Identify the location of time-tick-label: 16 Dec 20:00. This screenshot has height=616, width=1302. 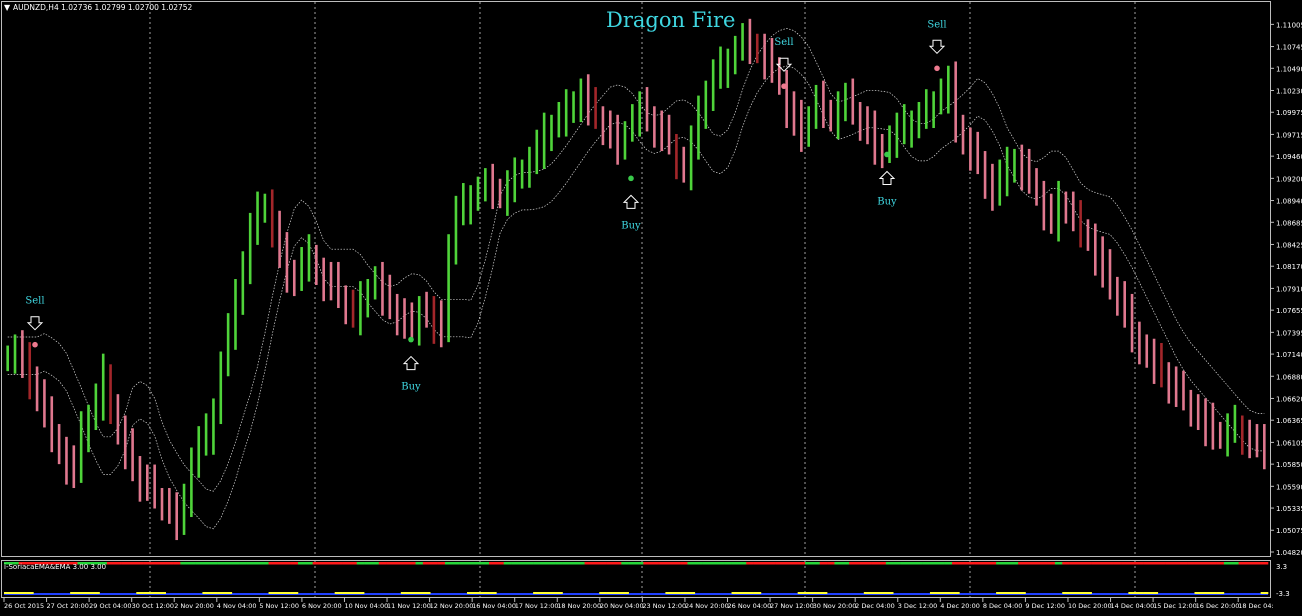
(1218, 606).